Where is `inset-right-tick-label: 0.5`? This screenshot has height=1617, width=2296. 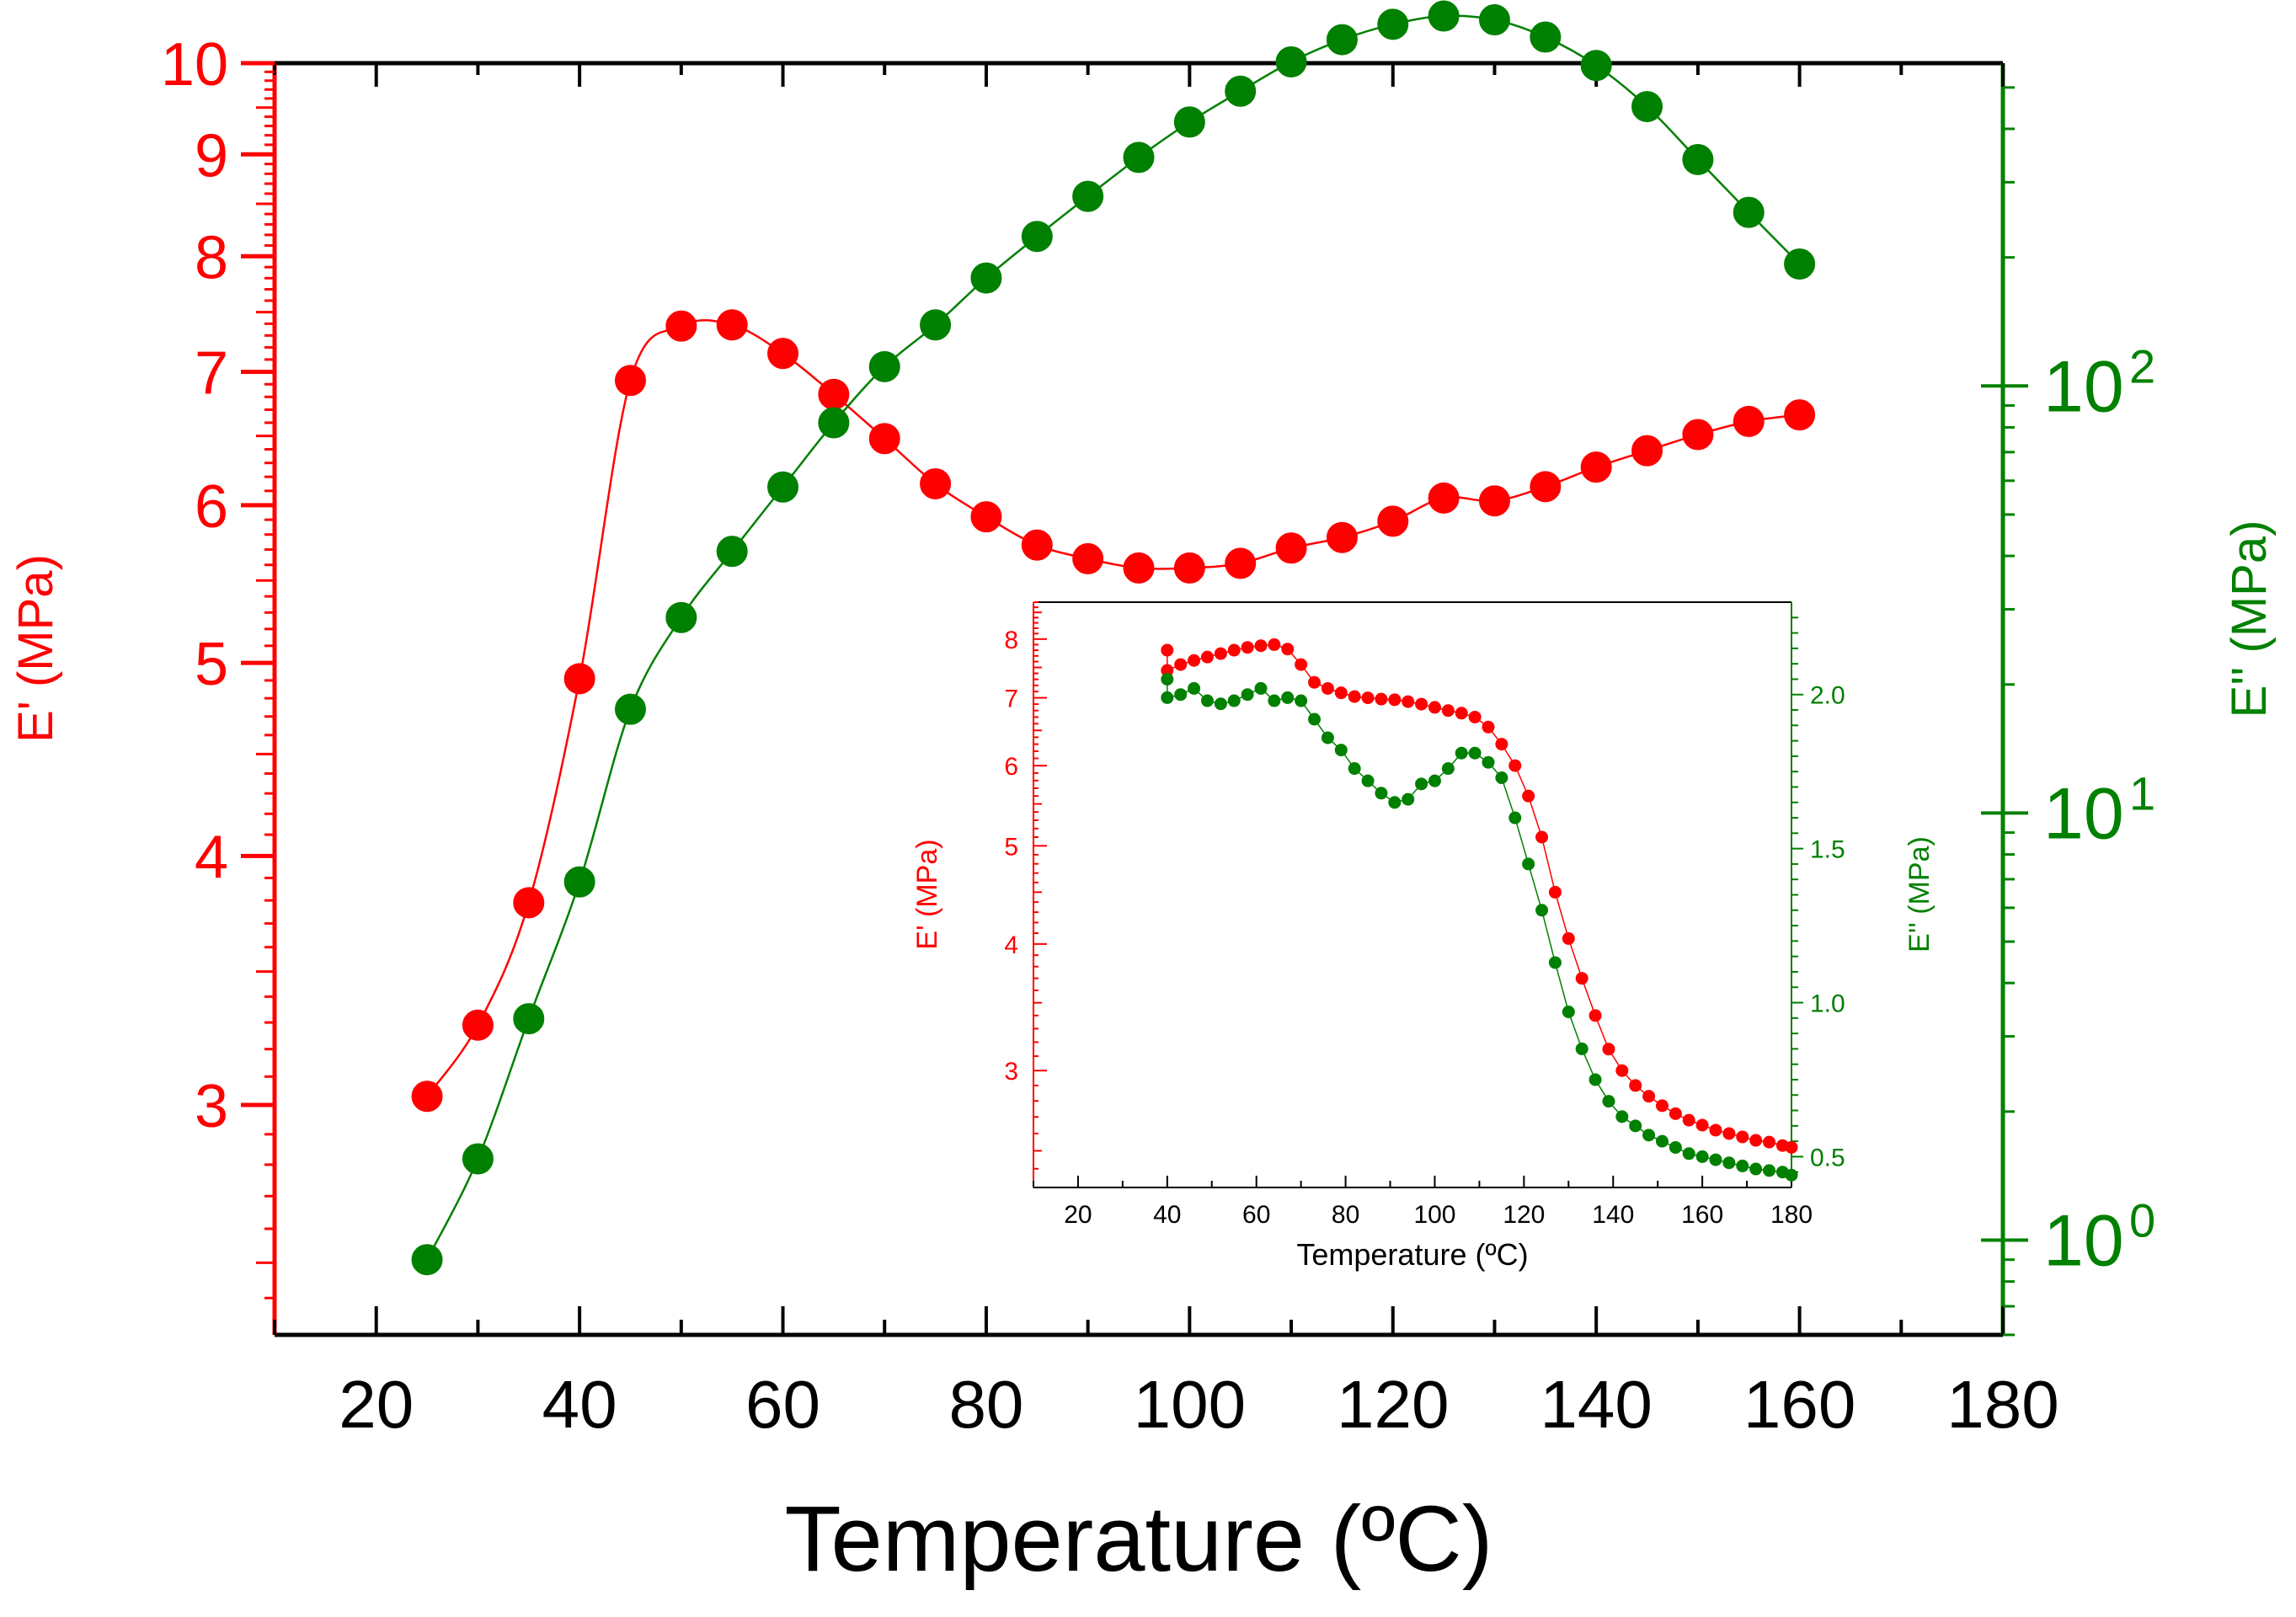
inset-right-tick-label: 0.5 is located at coordinates (1828, 1157).